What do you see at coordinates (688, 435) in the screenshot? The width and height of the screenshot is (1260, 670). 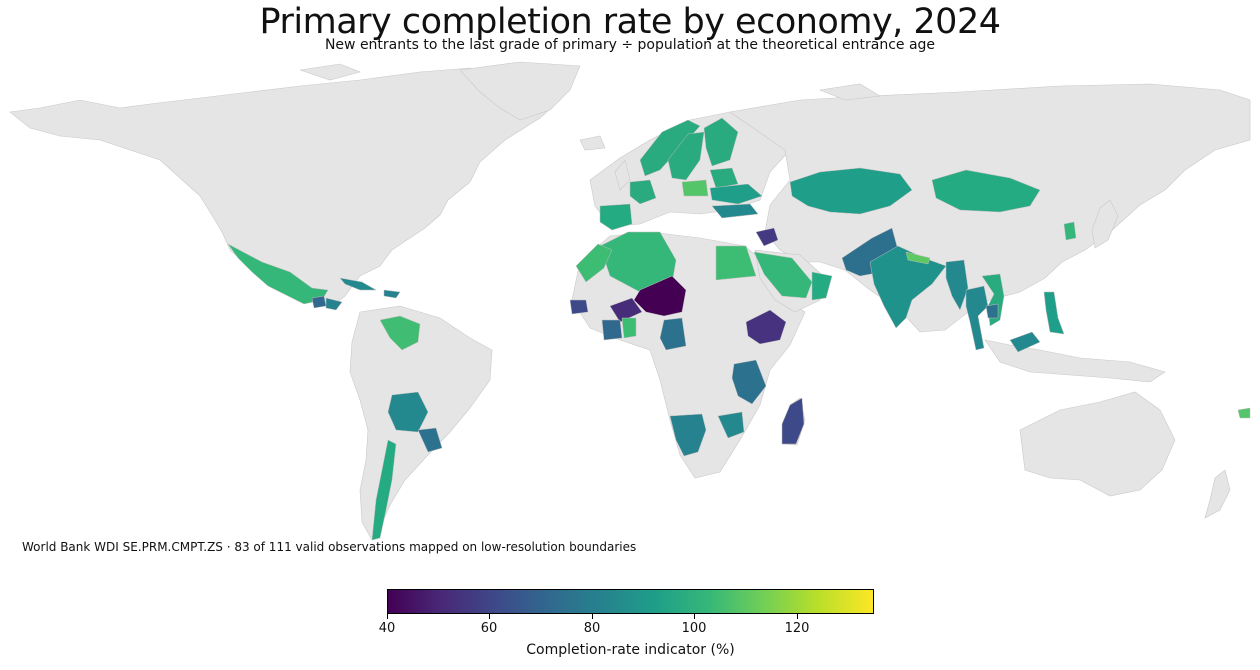 I see `country-namibia` at bounding box center [688, 435].